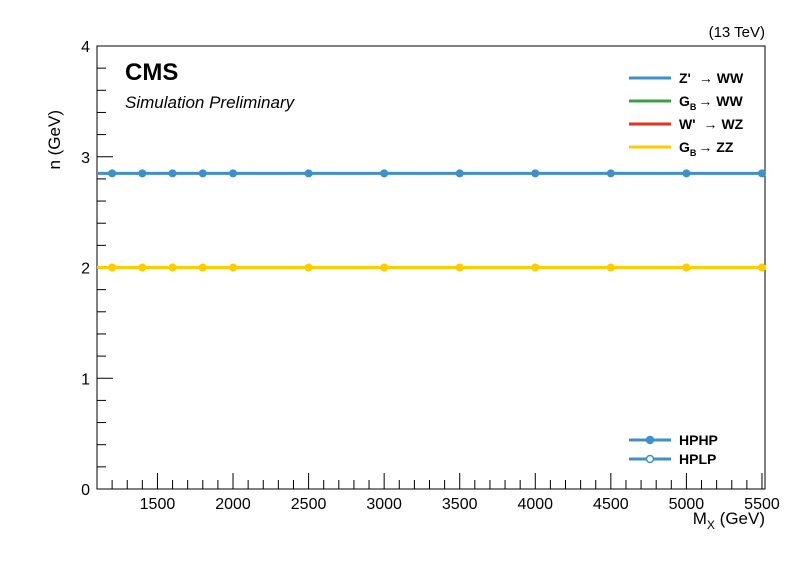 The width and height of the screenshot is (796, 572). What do you see at coordinates (698, 440) in the screenshot?
I see `legend-category-label: HPHP` at bounding box center [698, 440].